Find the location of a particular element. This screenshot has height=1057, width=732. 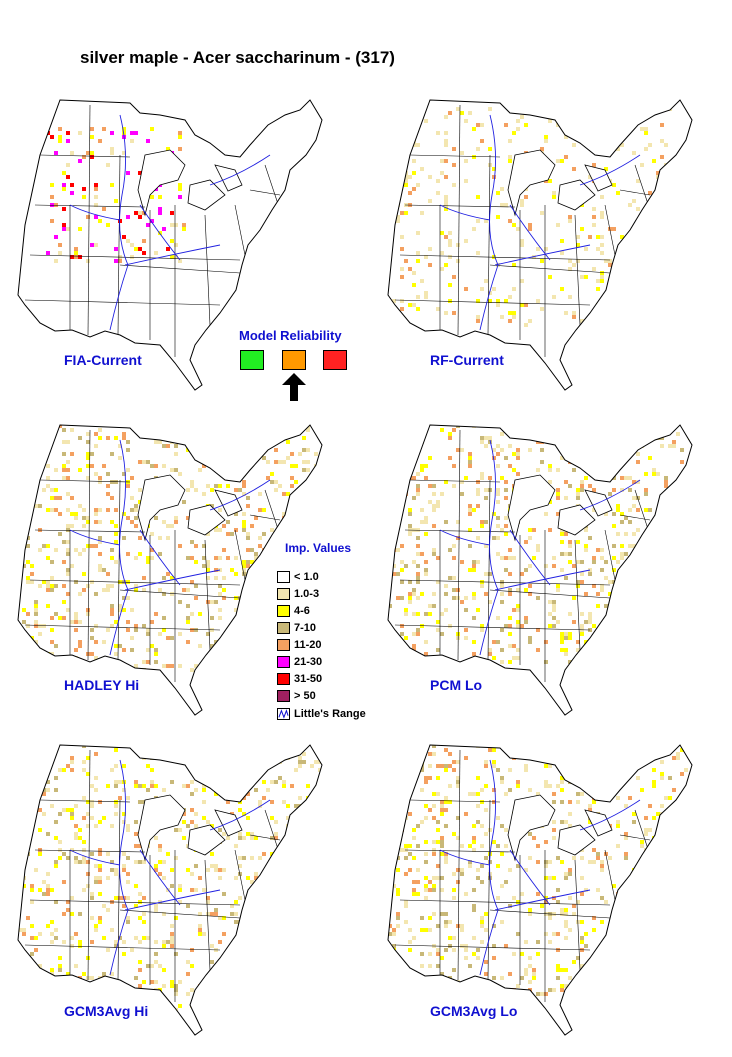

legend-swatch is located at coordinates (283, 645).